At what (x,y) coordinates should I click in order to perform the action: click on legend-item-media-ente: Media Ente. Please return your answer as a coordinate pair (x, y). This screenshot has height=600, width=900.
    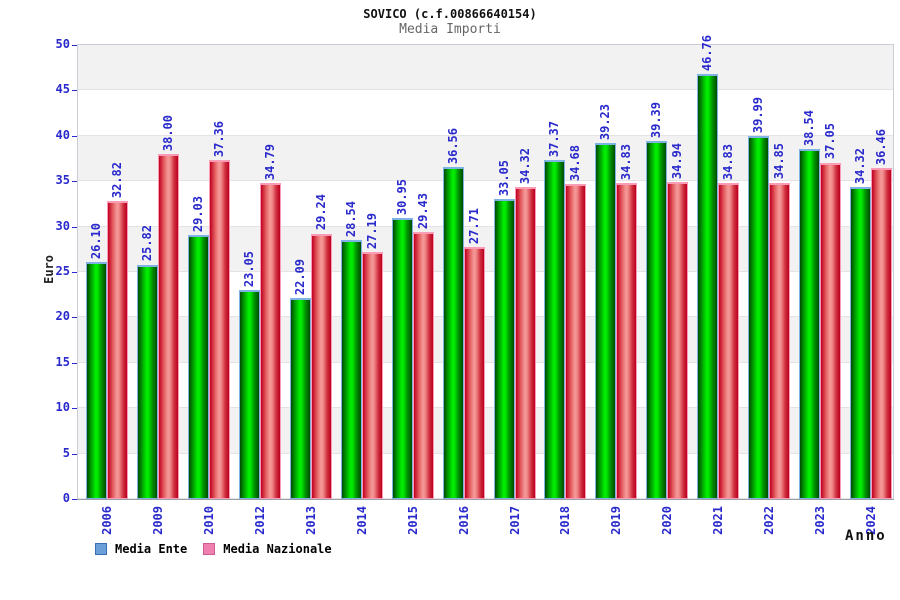
    Looking at the image, I should click on (141, 549).